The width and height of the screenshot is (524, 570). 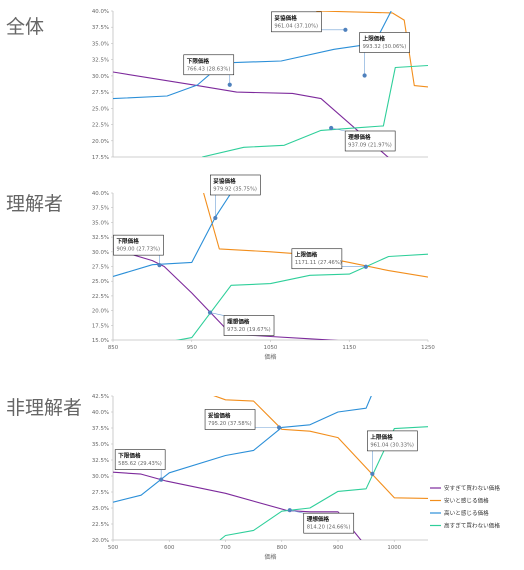 I want to click on callout-value: 766.43 (28.63%), so click(x=209, y=69).